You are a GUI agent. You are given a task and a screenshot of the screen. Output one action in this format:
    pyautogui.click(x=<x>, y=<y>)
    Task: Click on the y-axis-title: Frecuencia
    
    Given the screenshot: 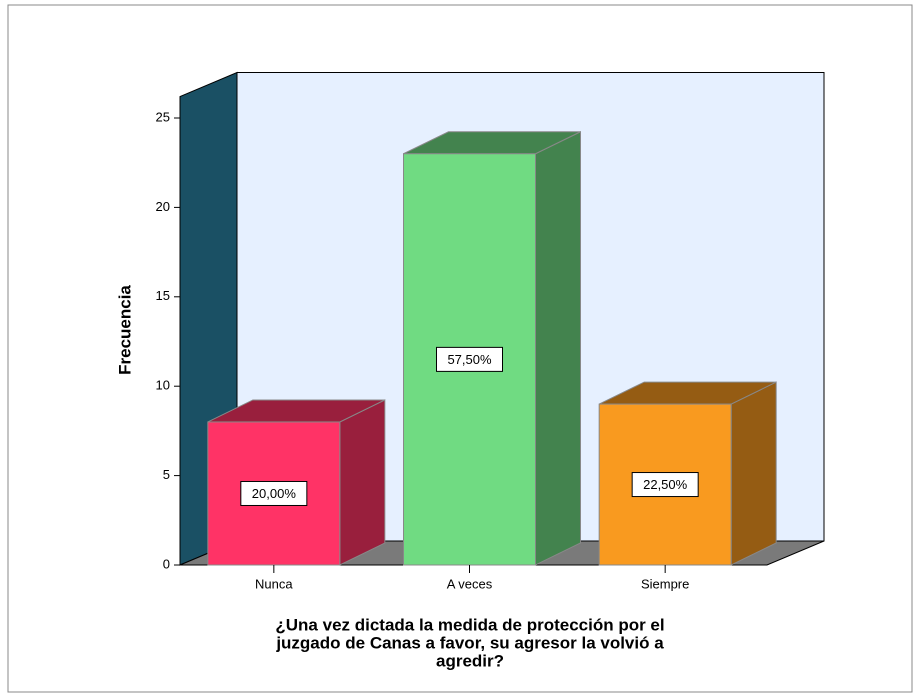 What is the action you would take?
    pyautogui.click(x=124, y=330)
    